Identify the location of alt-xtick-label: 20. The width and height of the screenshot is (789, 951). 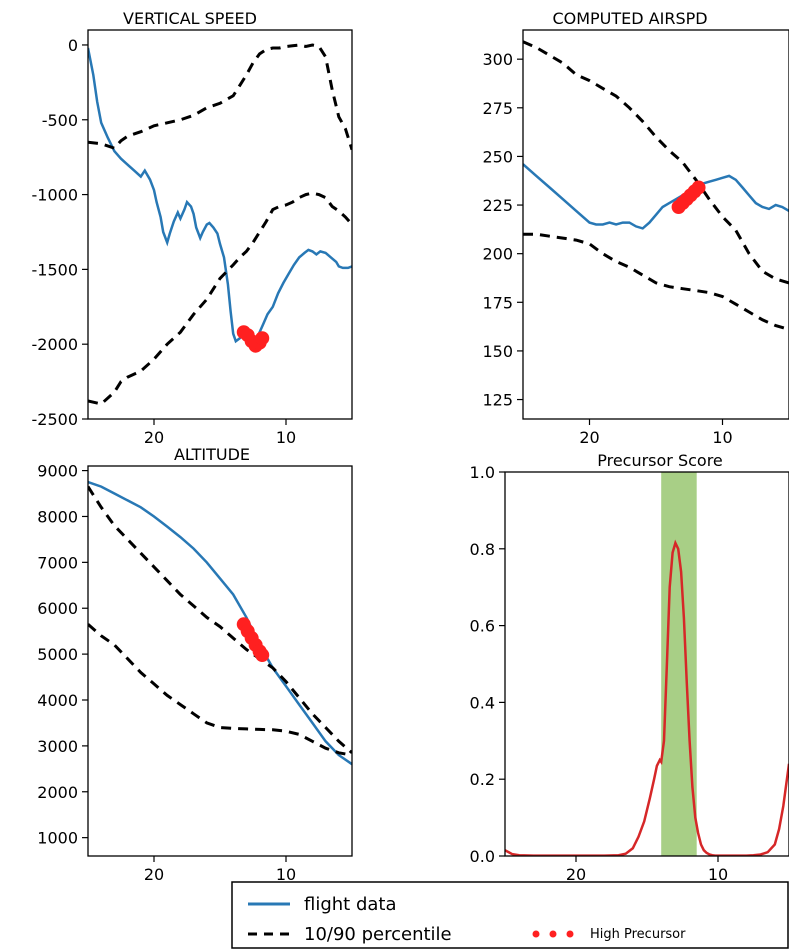
(154, 874).